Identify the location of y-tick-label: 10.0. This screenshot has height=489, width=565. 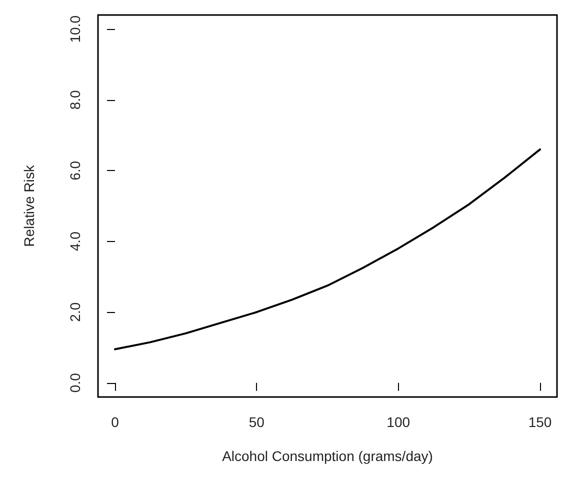
(75, 29).